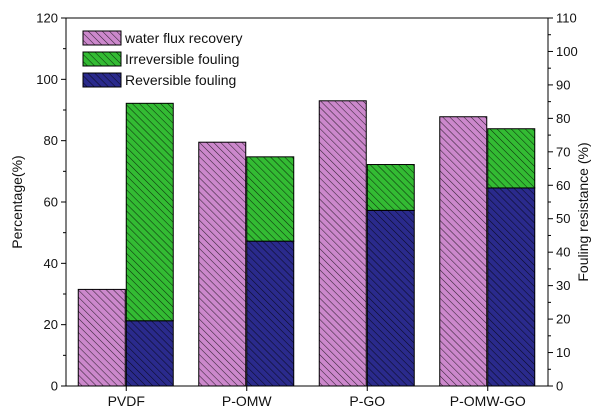 This screenshot has width=597, height=409. What do you see at coordinates (367, 401) in the screenshot?
I see `x-tick-label: P-GO` at bounding box center [367, 401].